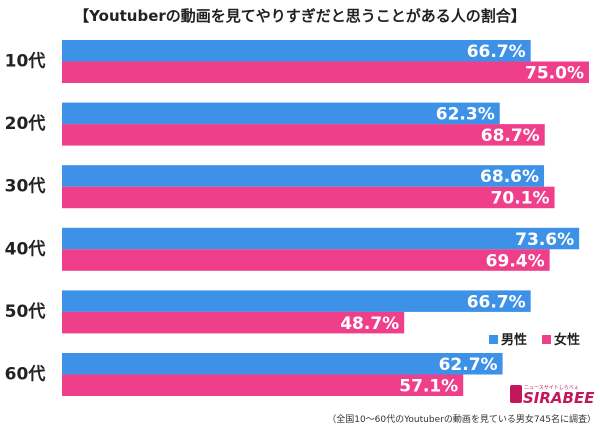  What do you see at coordinates (534, 340) in the screenshot?
I see `legend: 男性 女性` at bounding box center [534, 340].